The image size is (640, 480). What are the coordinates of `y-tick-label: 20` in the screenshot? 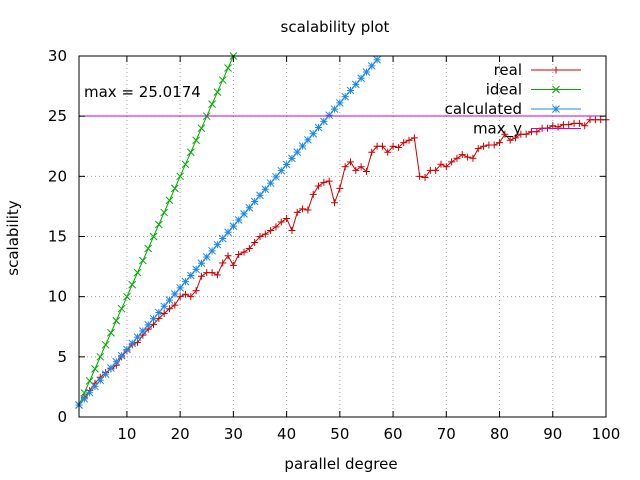 It's located at (57, 176).